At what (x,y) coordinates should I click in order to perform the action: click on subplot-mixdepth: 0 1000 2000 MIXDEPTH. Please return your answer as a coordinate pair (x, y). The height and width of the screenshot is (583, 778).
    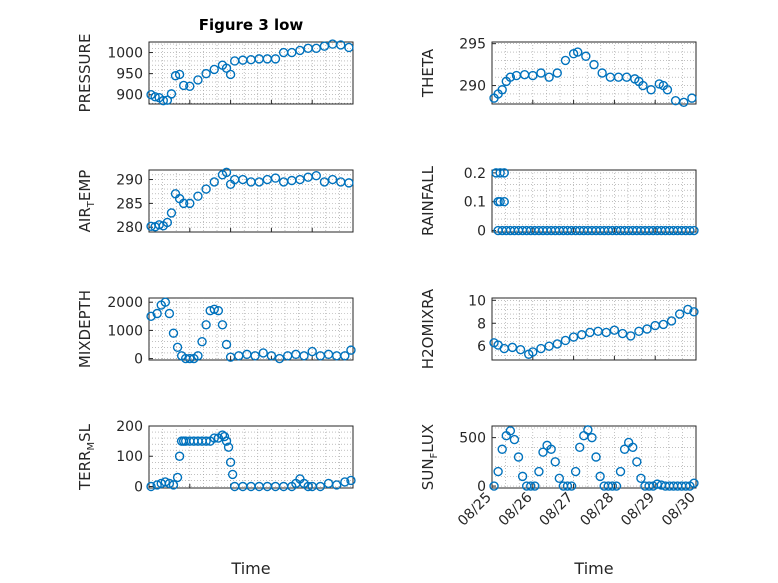
    Looking at the image, I should click on (216, 329).